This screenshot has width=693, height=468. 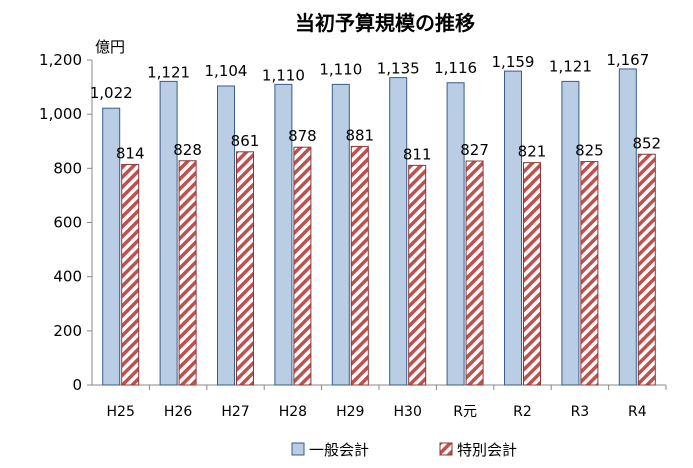 I want to click on data-label-general: 1,159, so click(x=513, y=62).